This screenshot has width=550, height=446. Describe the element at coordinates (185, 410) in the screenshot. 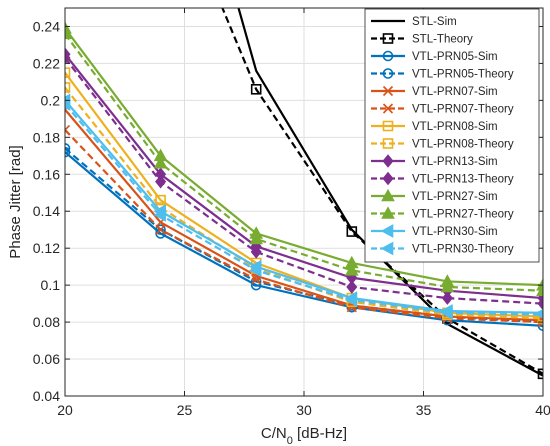

I see `x-tick-label: 25` at that location.